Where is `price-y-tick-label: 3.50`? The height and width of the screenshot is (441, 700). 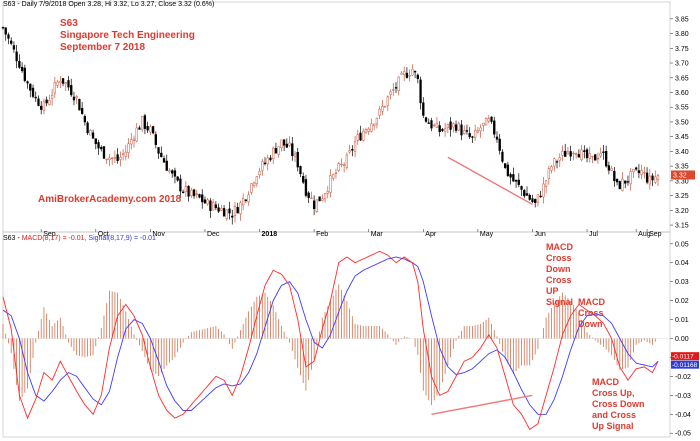
price-y-tick-label: 3.50 is located at coordinates (682, 122).